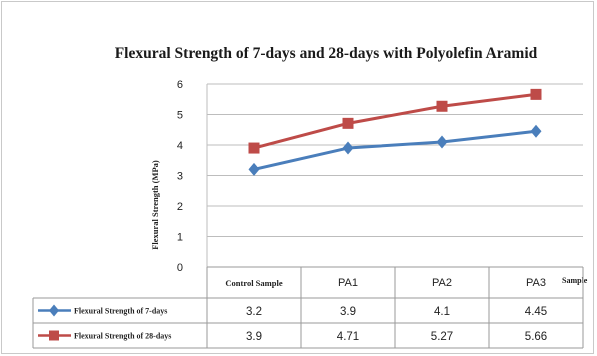 The image size is (597, 356). Describe the element at coordinates (180, 268) in the screenshot. I see `y-tick-label: 0` at that location.